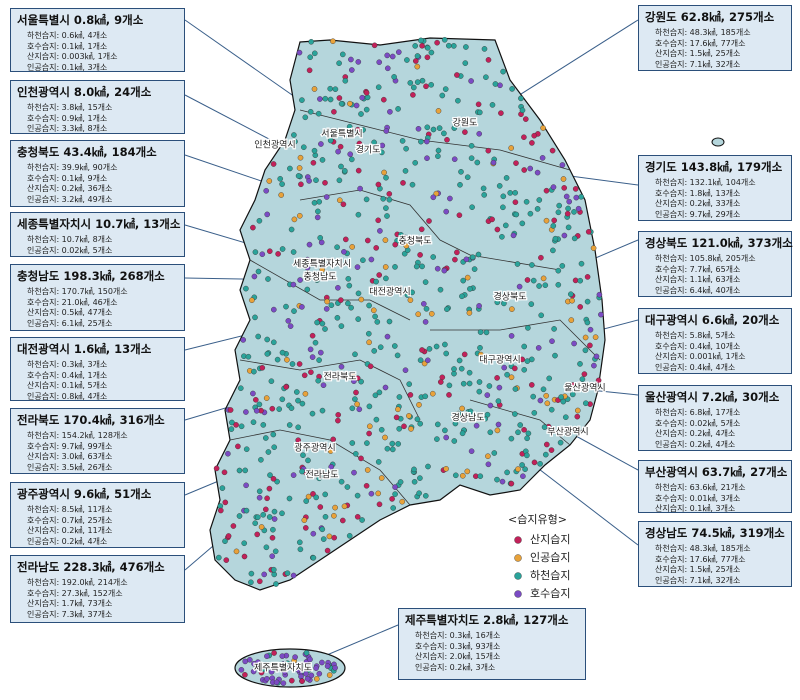  Describe the element at coordinates (487, 620) in the screenshot. I see `box-title: 제주특별자치도 2.8㎢, 127개소` at that location.